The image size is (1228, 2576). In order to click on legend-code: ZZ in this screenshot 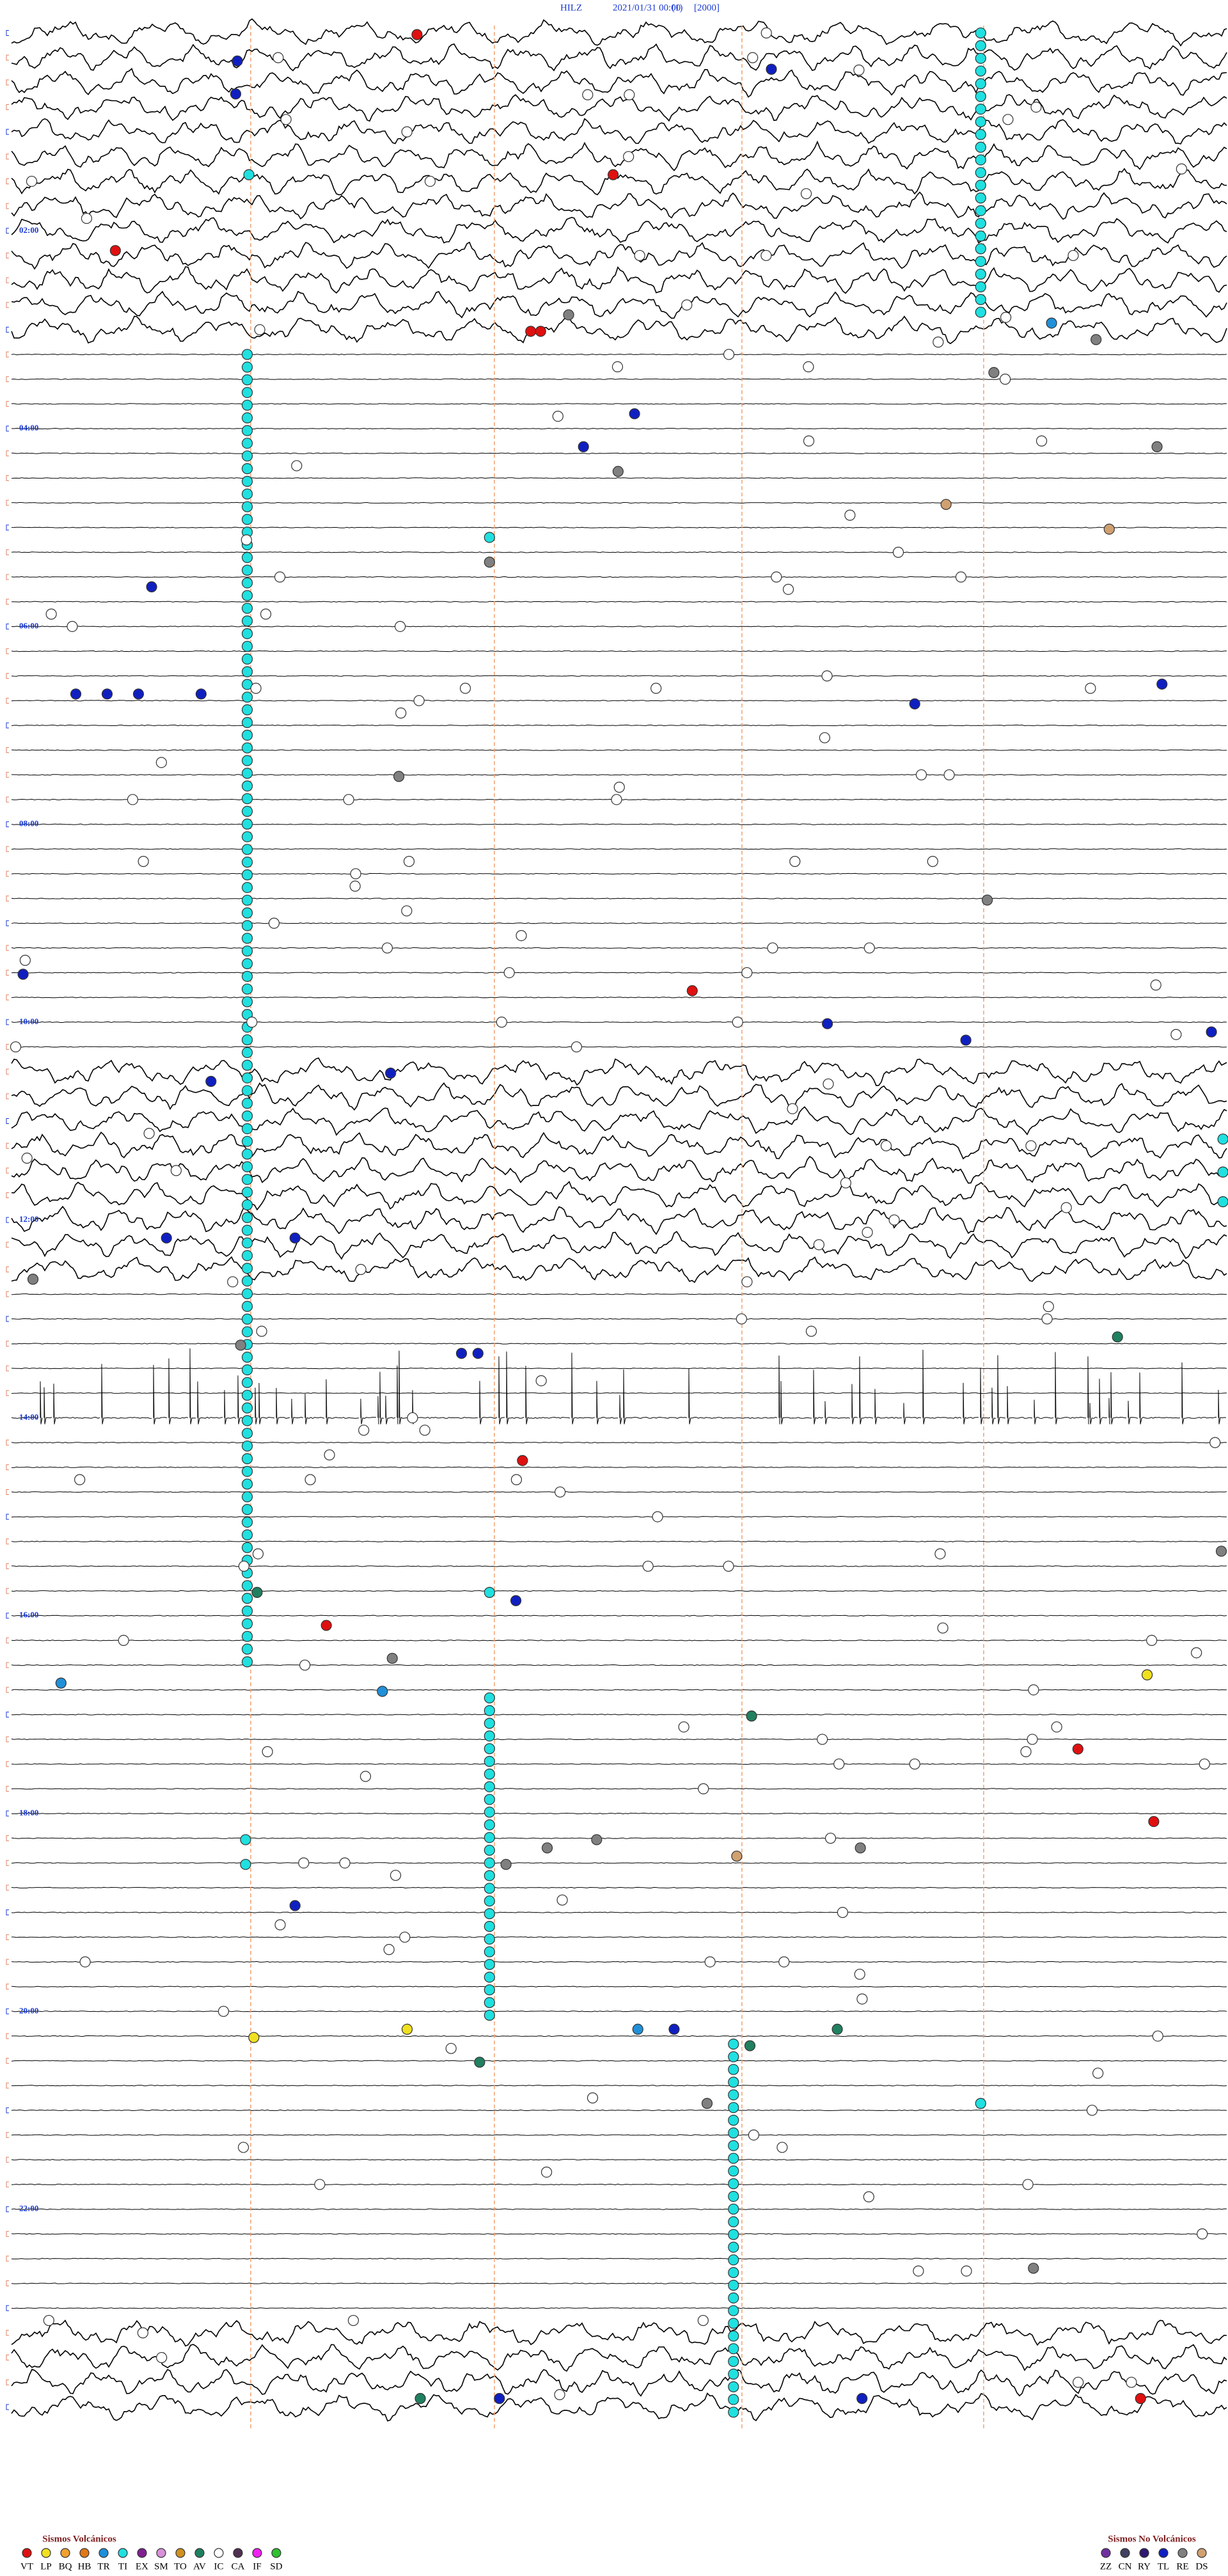, I will do `click(1106, 2566)`.